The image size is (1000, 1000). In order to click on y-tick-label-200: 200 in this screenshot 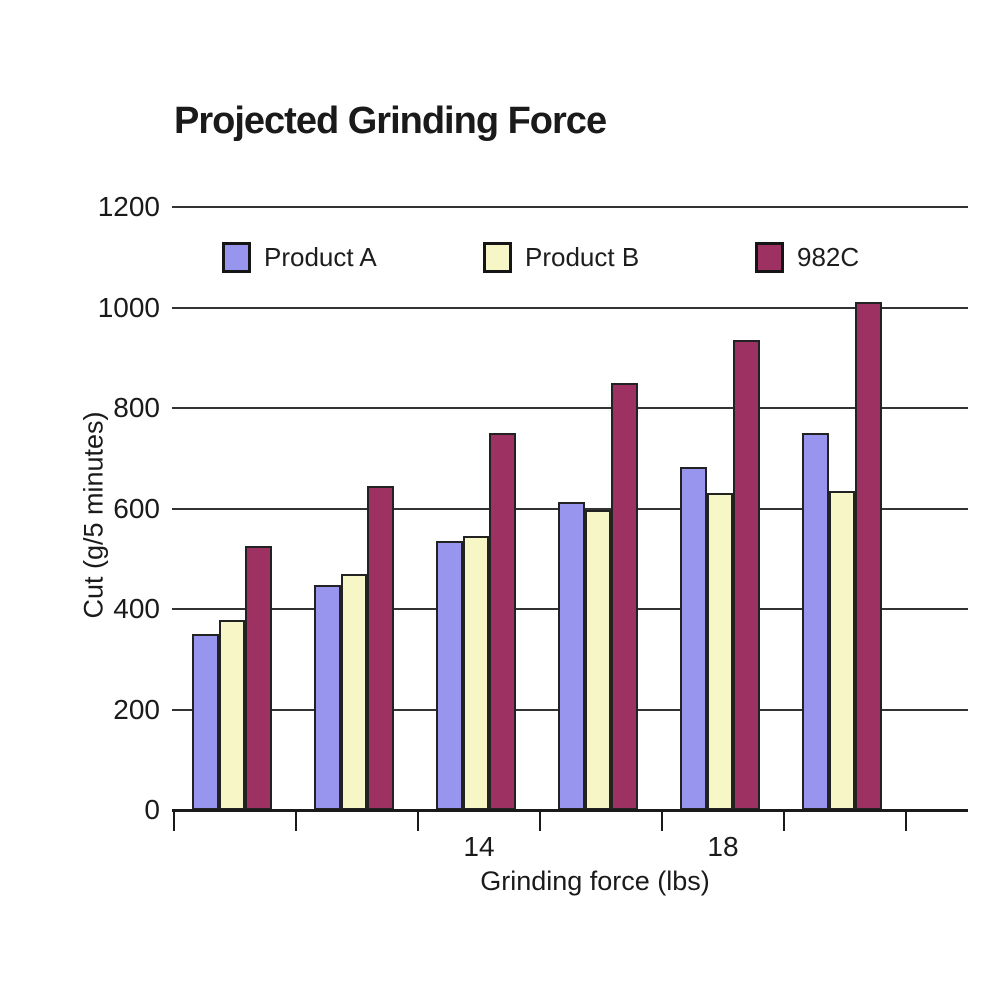, I will do `click(136, 709)`.